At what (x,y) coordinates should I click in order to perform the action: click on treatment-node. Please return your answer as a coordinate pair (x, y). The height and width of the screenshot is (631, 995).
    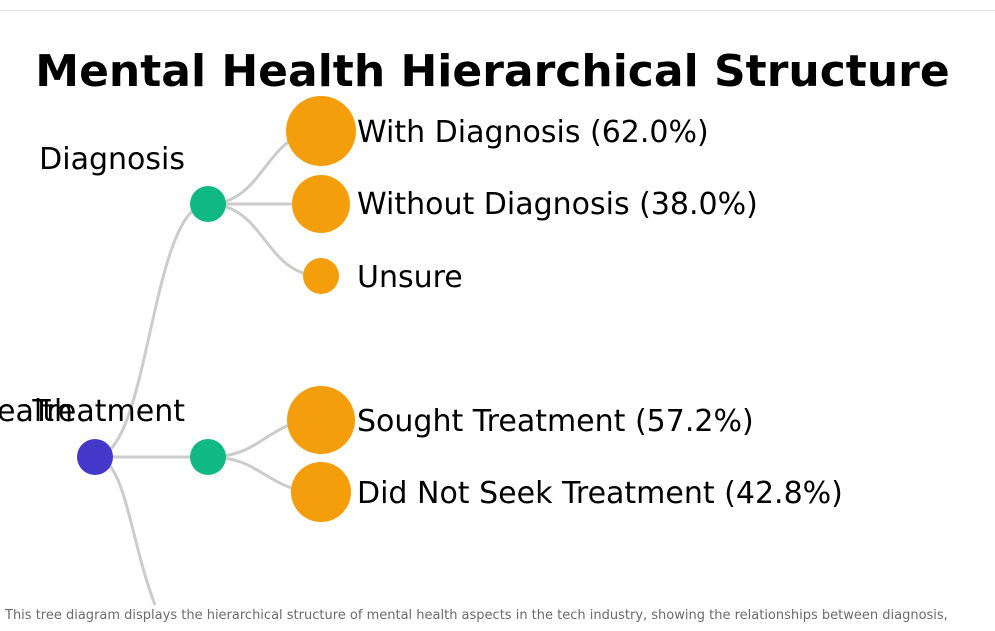
    Looking at the image, I should click on (208, 457).